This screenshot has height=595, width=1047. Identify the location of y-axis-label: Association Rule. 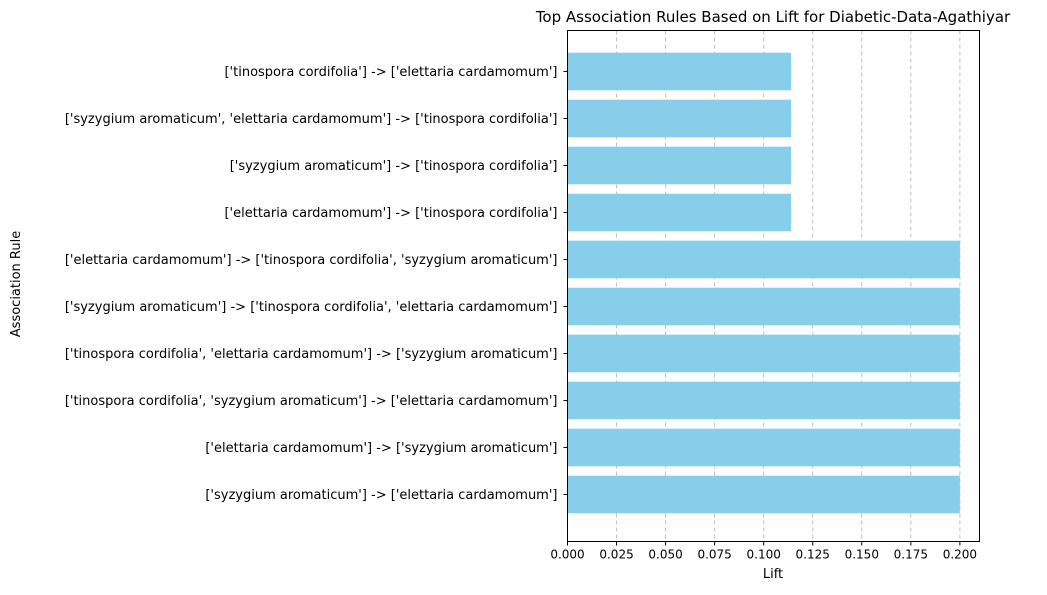
(16, 284).